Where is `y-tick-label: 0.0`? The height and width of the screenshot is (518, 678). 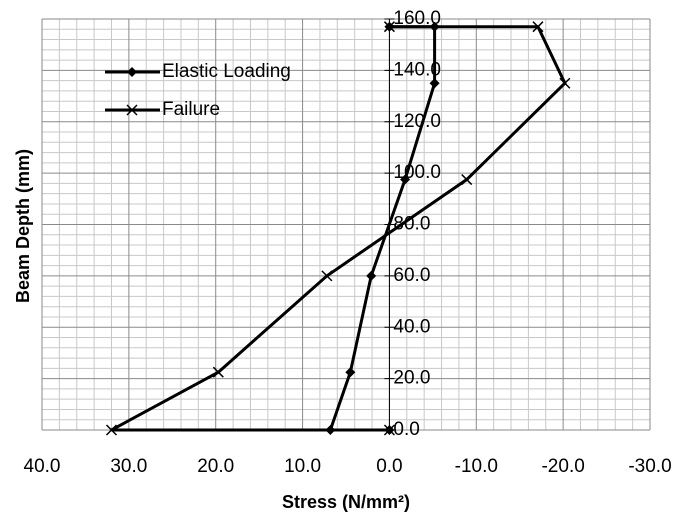
y-tick-label: 0.0 is located at coordinates (406, 429).